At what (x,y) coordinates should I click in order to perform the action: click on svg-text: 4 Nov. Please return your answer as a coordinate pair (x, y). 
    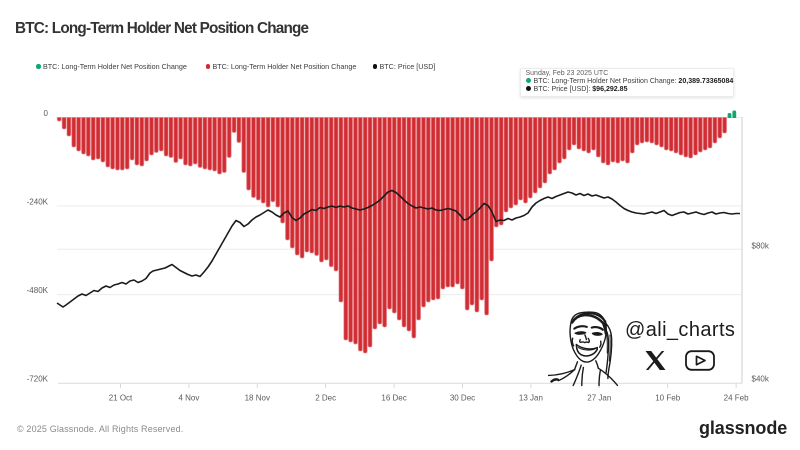
    Looking at the image, I should click on (188, 398).